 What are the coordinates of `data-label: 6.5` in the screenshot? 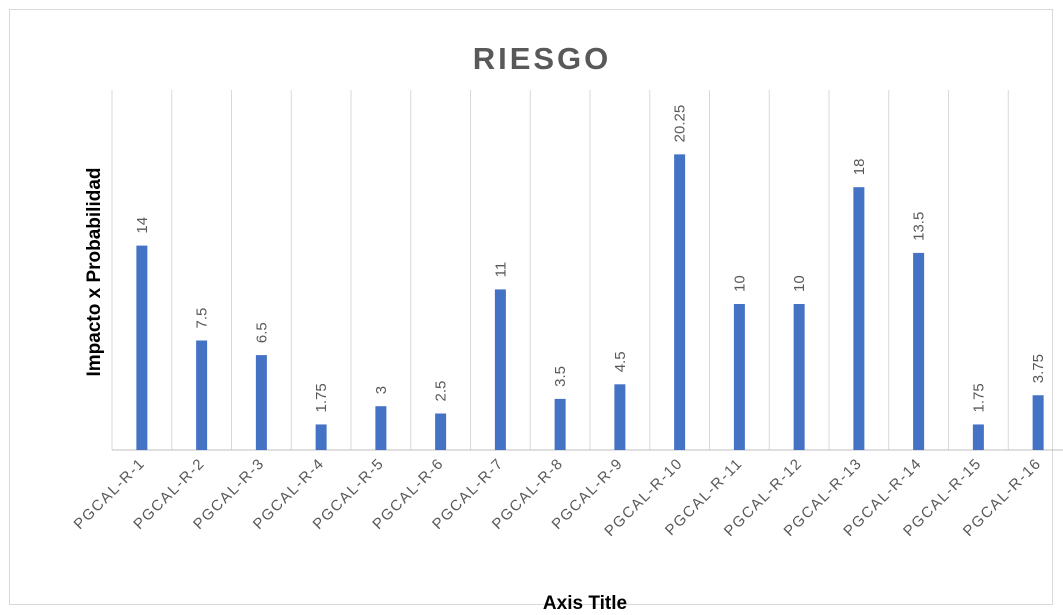 It's located at (261, 332).